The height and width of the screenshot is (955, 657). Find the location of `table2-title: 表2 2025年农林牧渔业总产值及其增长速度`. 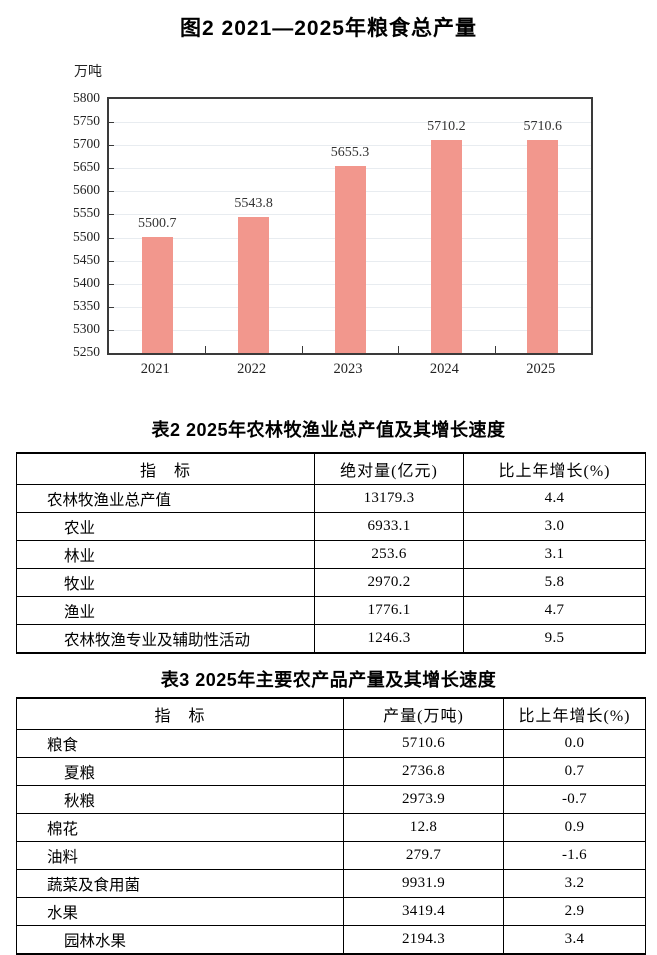

table2-title: 表2 2025年农林牧渔业总产值及其增长速度 is located at coordinates (328, 430).